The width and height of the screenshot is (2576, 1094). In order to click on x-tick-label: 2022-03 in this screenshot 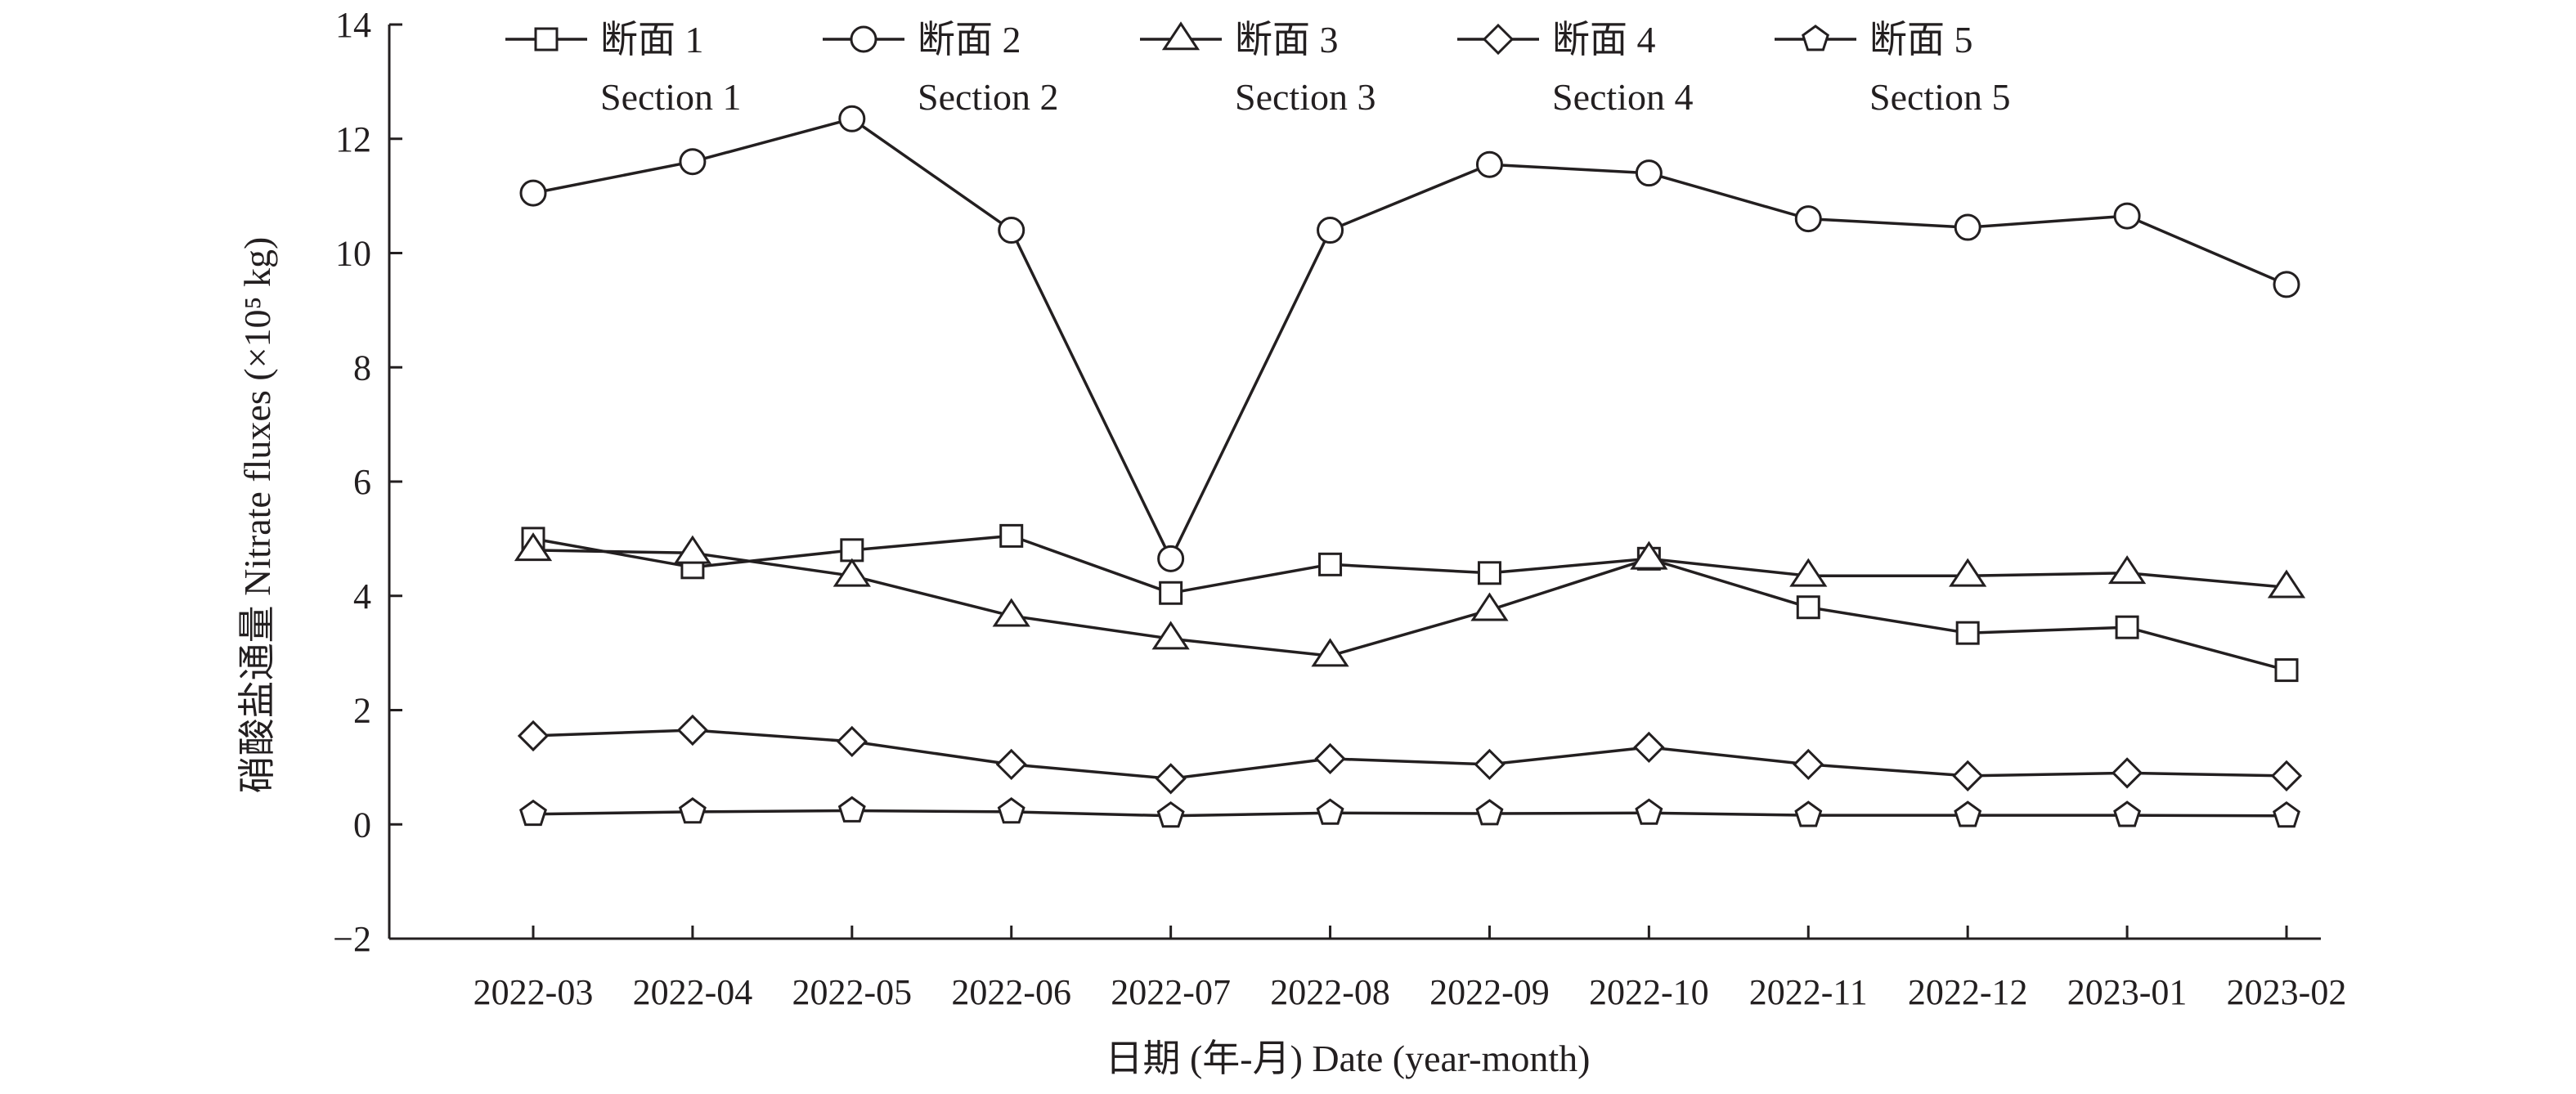, I will do `click(533, 992)`.